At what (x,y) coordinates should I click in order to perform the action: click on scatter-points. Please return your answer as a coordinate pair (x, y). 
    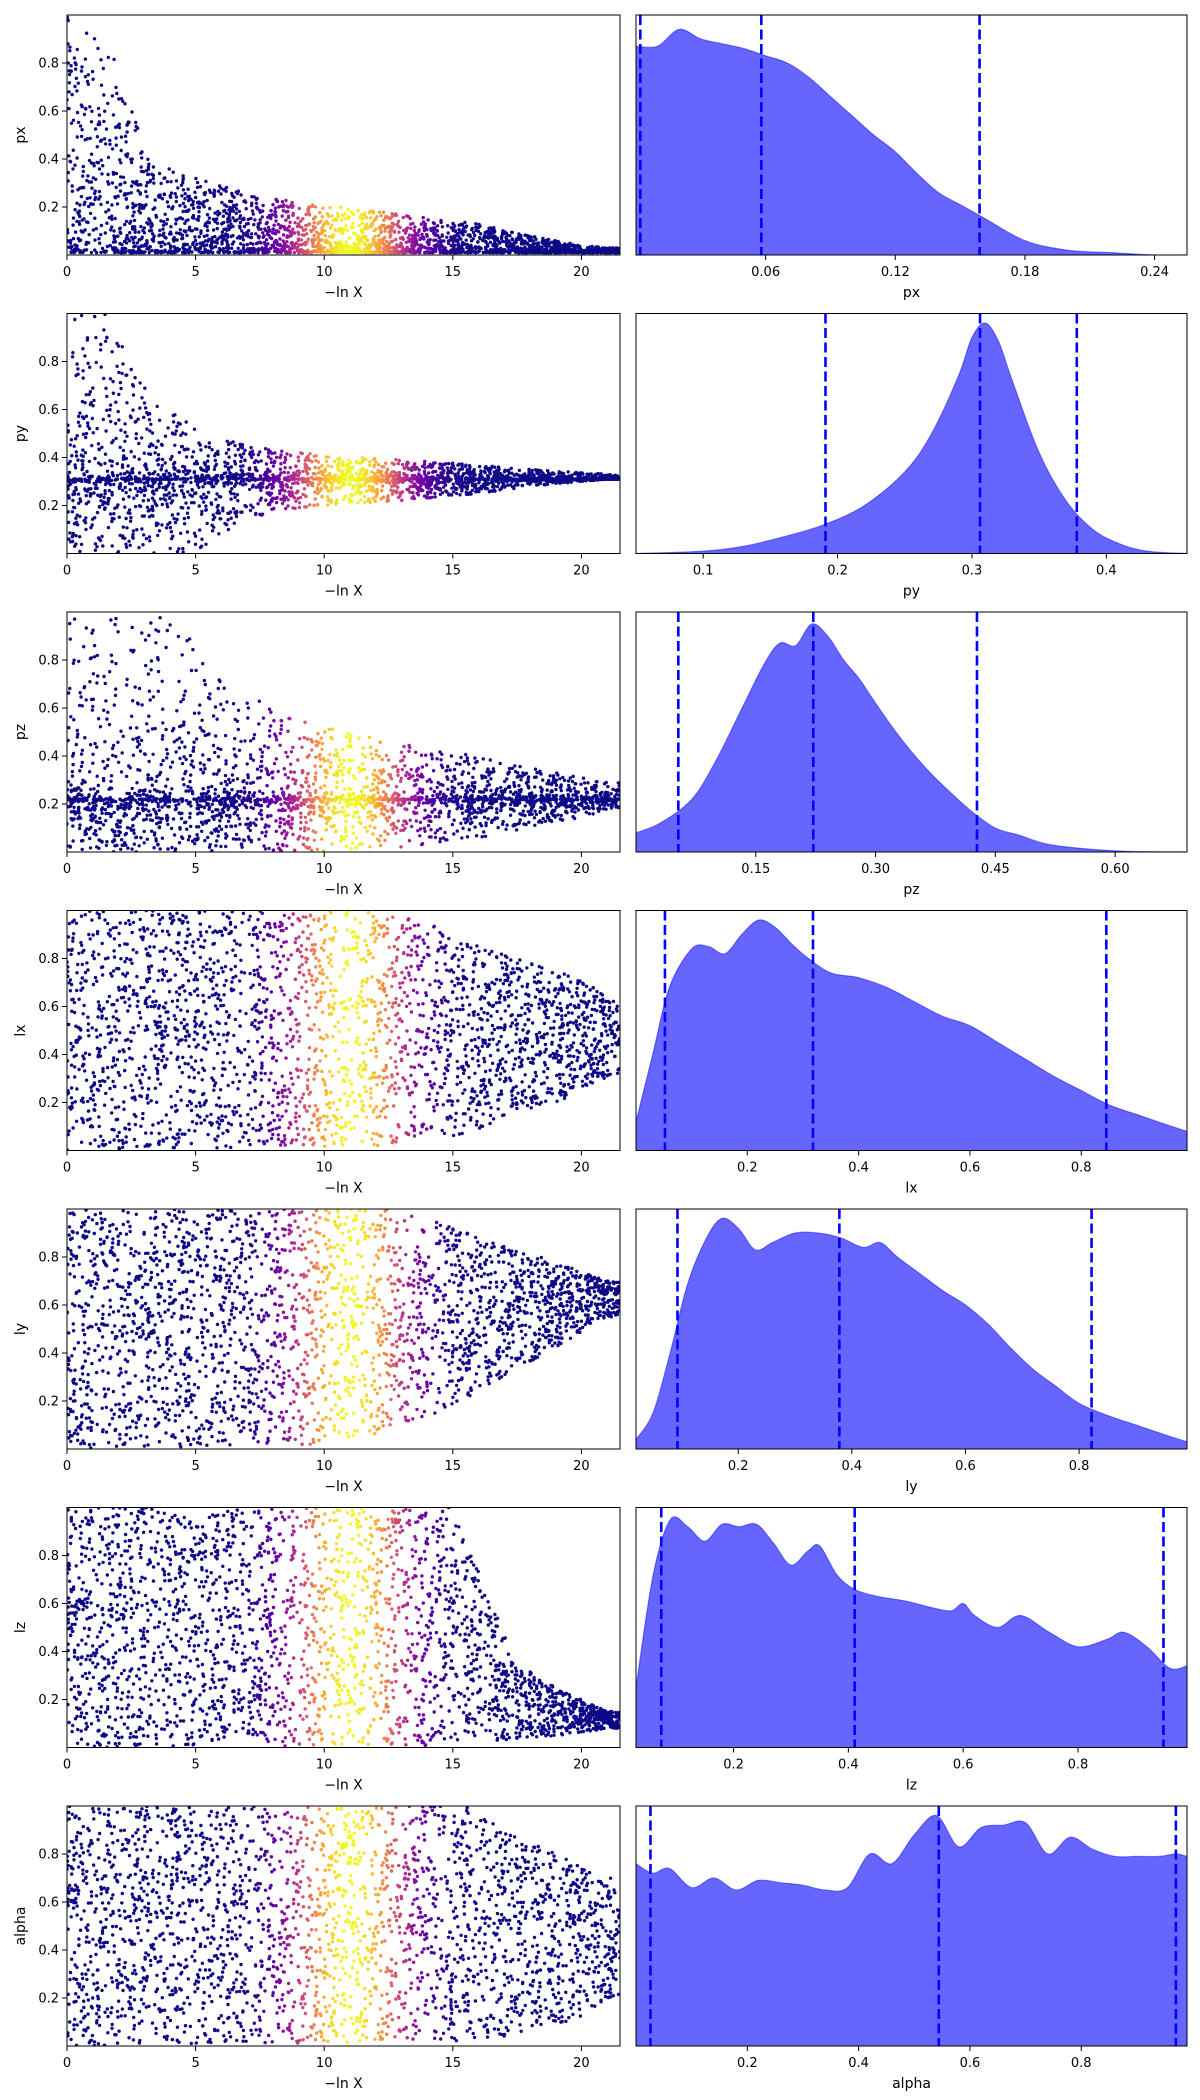
    Looking at the image, I should click on (343, 135).